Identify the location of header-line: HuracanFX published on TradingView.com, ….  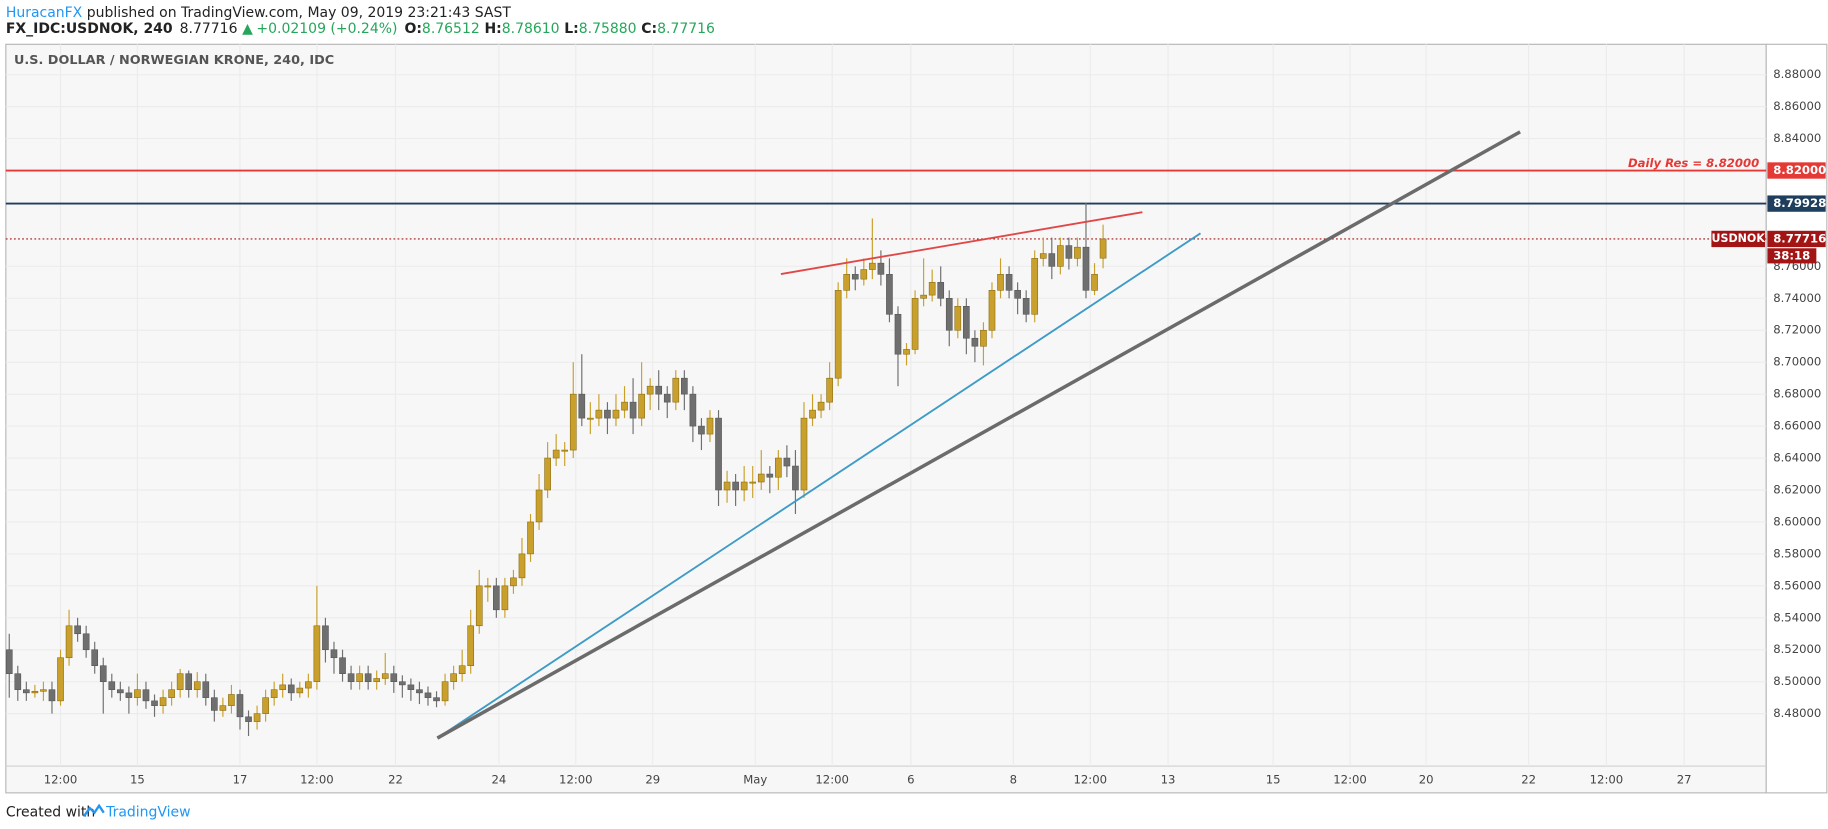
(259, 13).